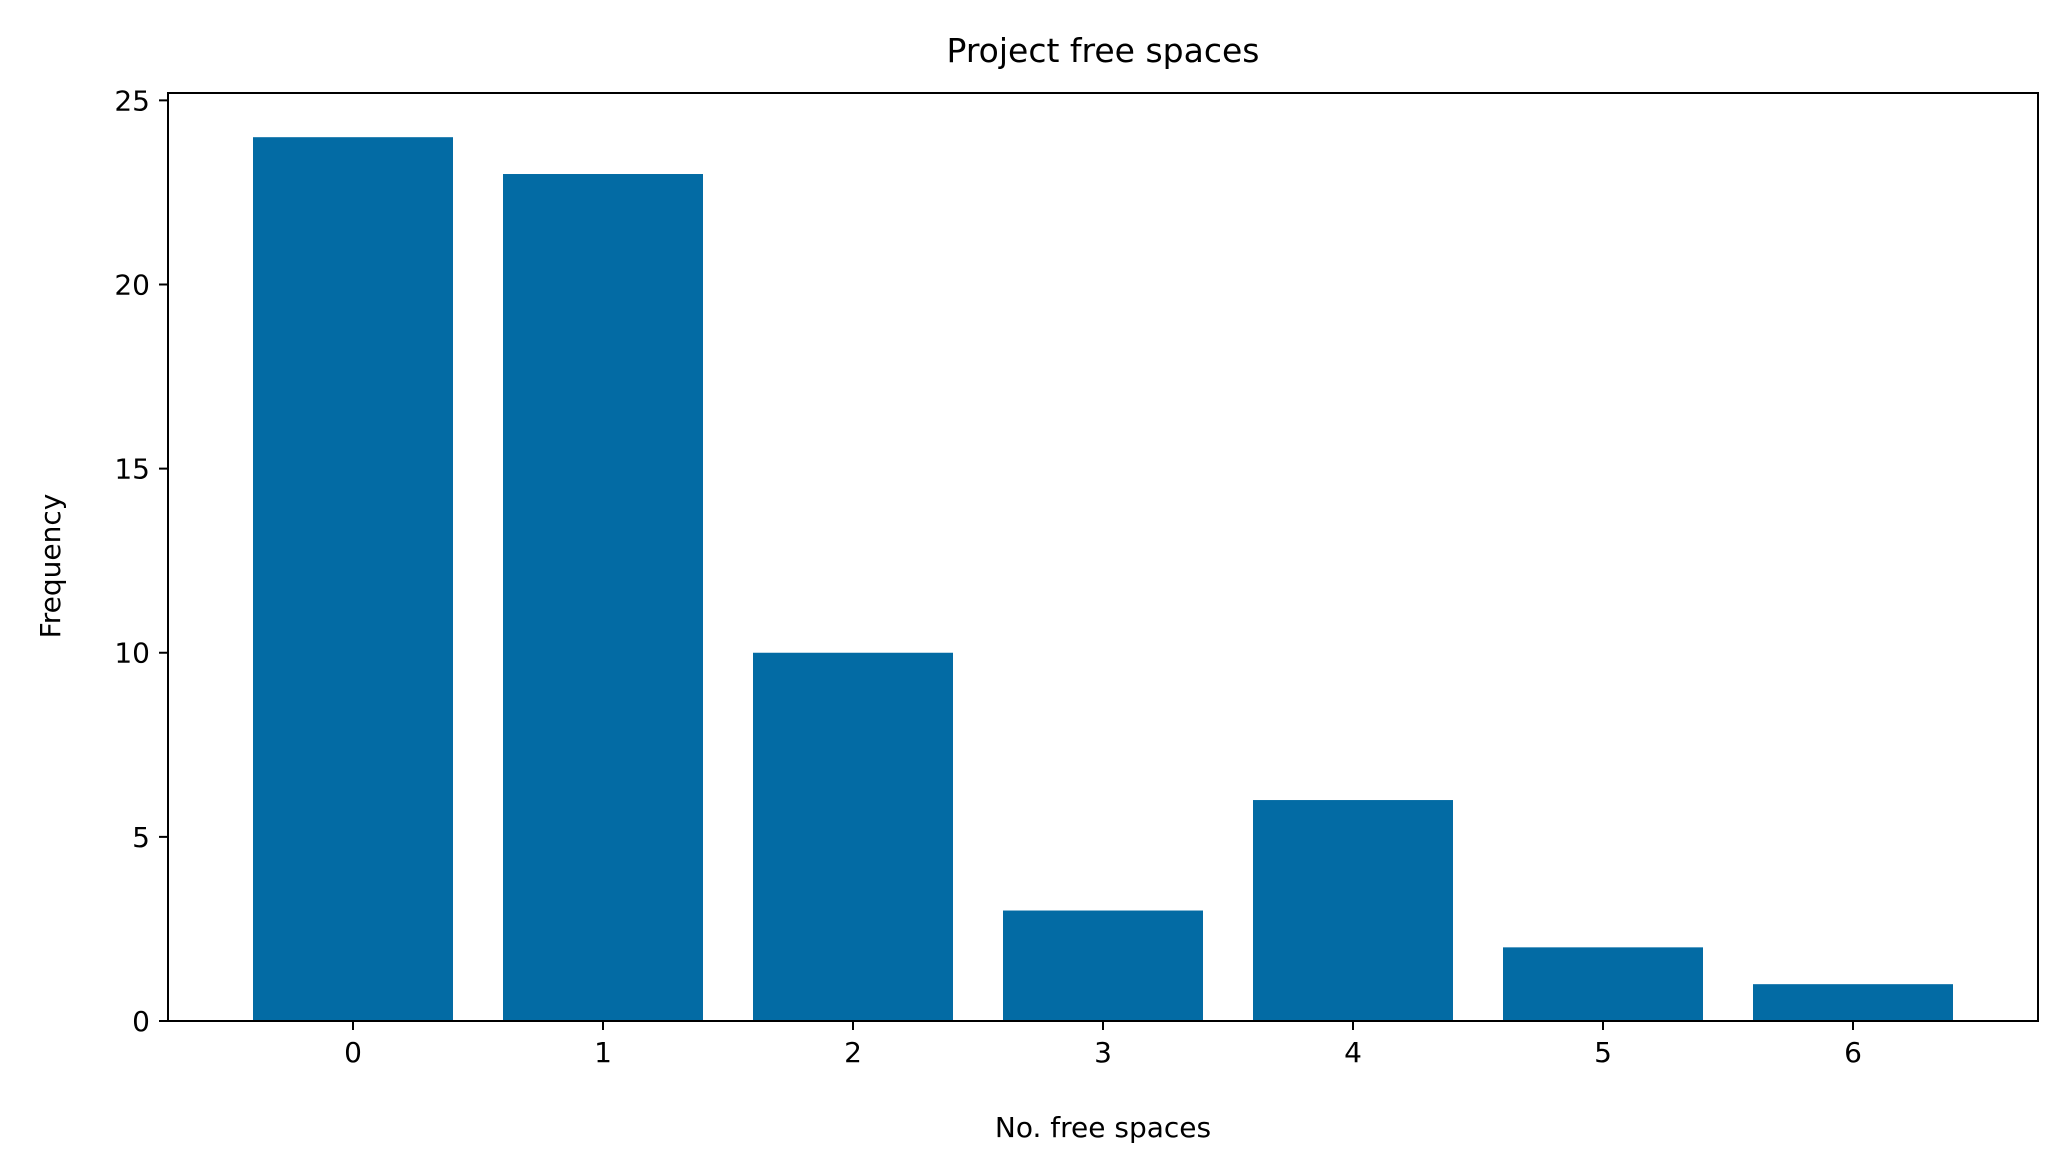 This screenshot has width=2058, height=1176. What do you see at coordinates (603, 1052) in the screenshot?
I see `x-tick-label-1: 1` at bounding box center [603, 1052].